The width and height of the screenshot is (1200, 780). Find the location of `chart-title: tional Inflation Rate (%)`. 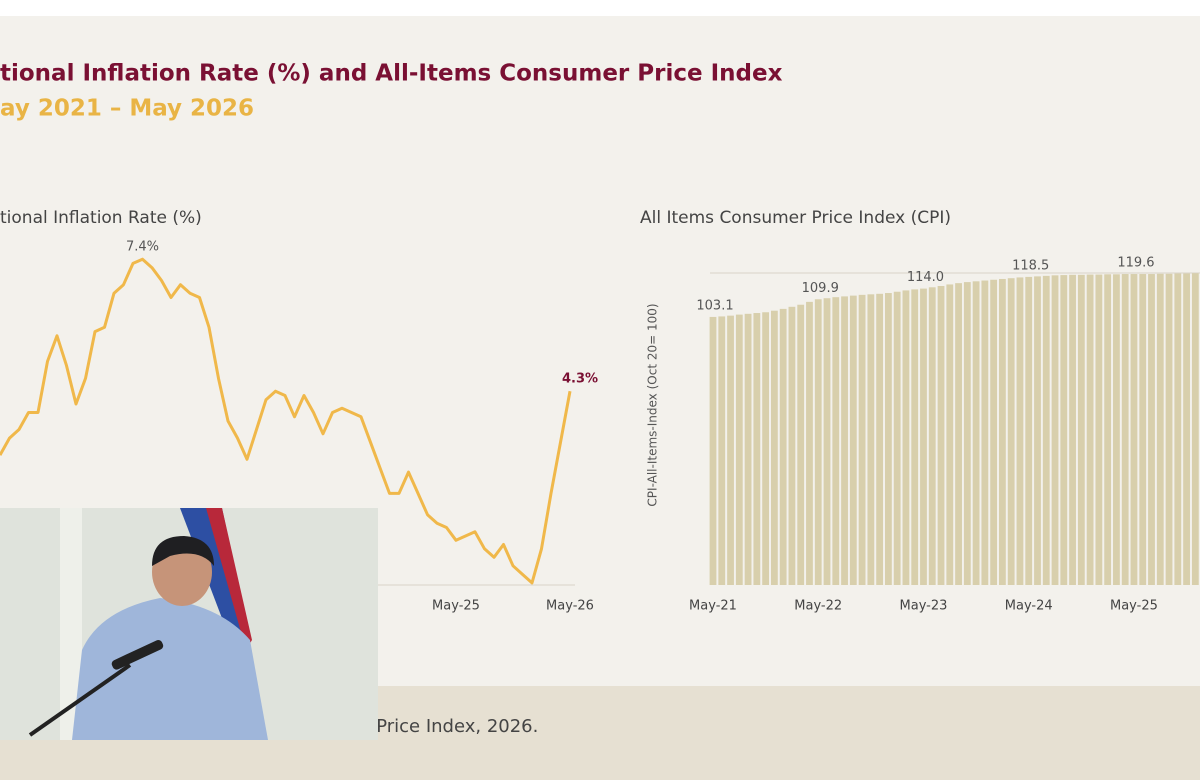

chart-title: tional Inflation Rate (%) is located at coordinates (101, 218).